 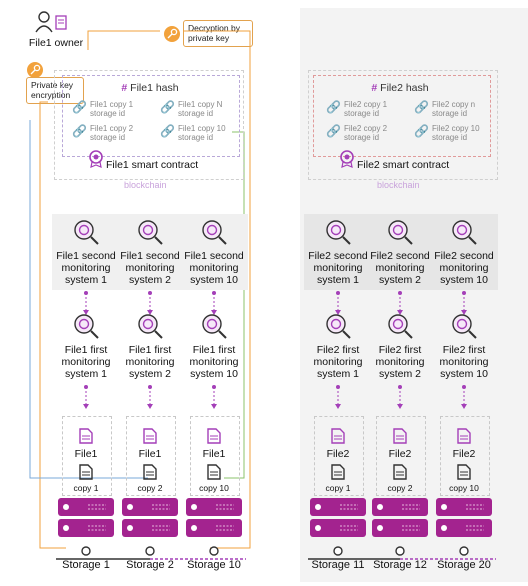 What do you see at coordinates (400, 268) in the screenshot?
I see `second-monitor-label: File2 second monitoring system 2` at bounding box center [400, 268].